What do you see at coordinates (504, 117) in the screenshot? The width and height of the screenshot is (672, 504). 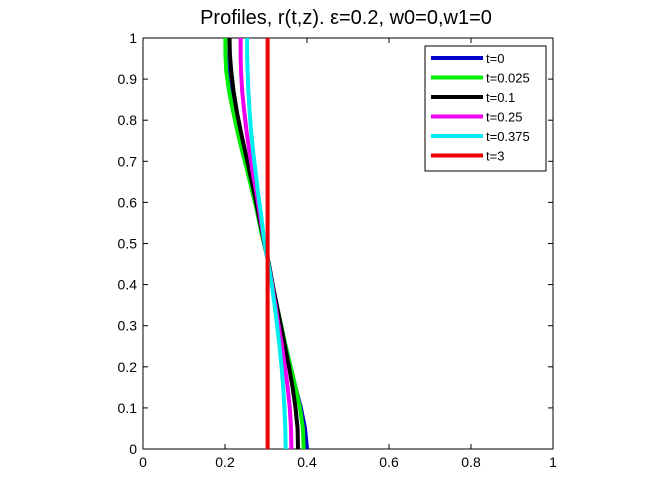 I see `legend-label: t=0.25` at bounding box center [504, 117].